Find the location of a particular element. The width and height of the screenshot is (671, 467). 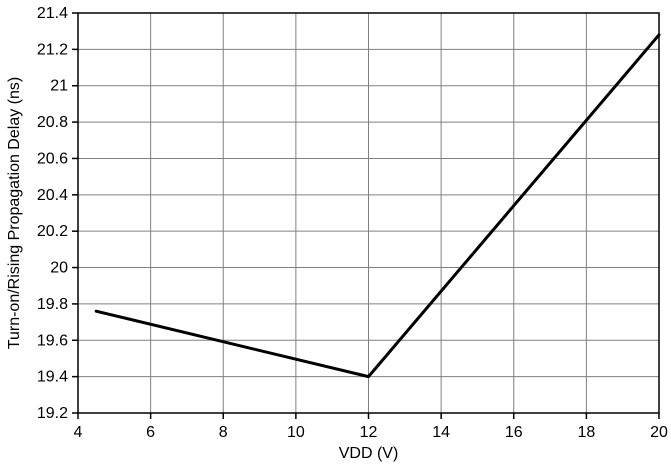

y-tick-label: 21.2 is located at coordinates (52, 49).